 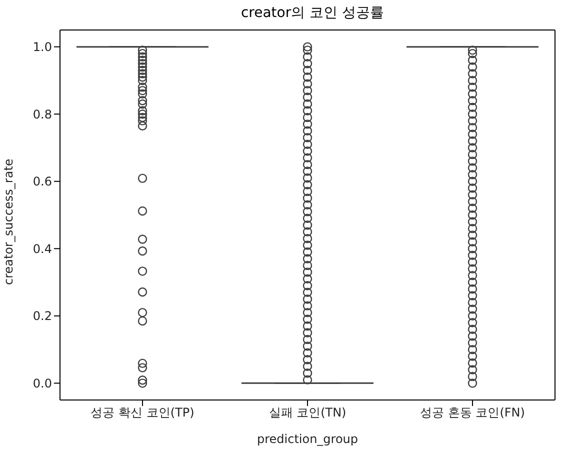 I want to click on x-tick-label: 성공 확신 코인(TP), so click(x=142, y=413).